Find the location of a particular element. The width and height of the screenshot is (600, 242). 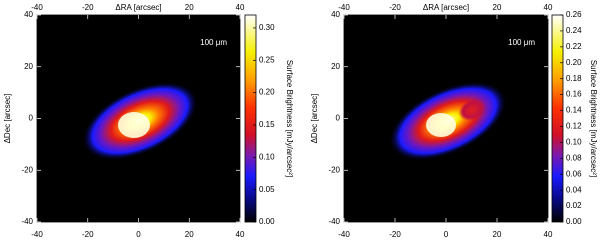

colorbar-tick-label: 0.25 is located at coordinates (267, 59).